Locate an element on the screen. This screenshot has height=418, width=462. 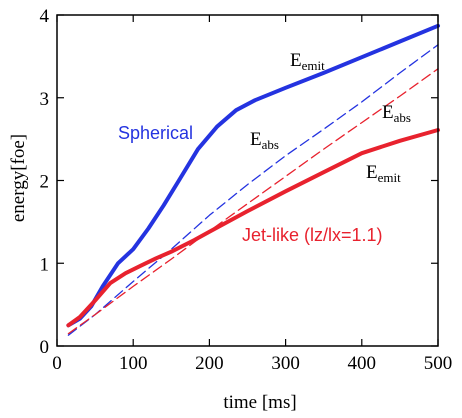
x-tick-label: 500 is located at coordinates (438, 363).